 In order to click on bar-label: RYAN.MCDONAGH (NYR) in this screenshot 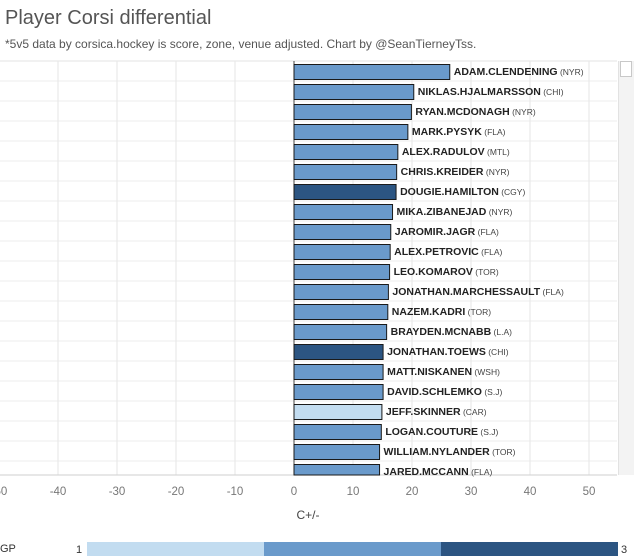, I will do `click(475, 112)`.